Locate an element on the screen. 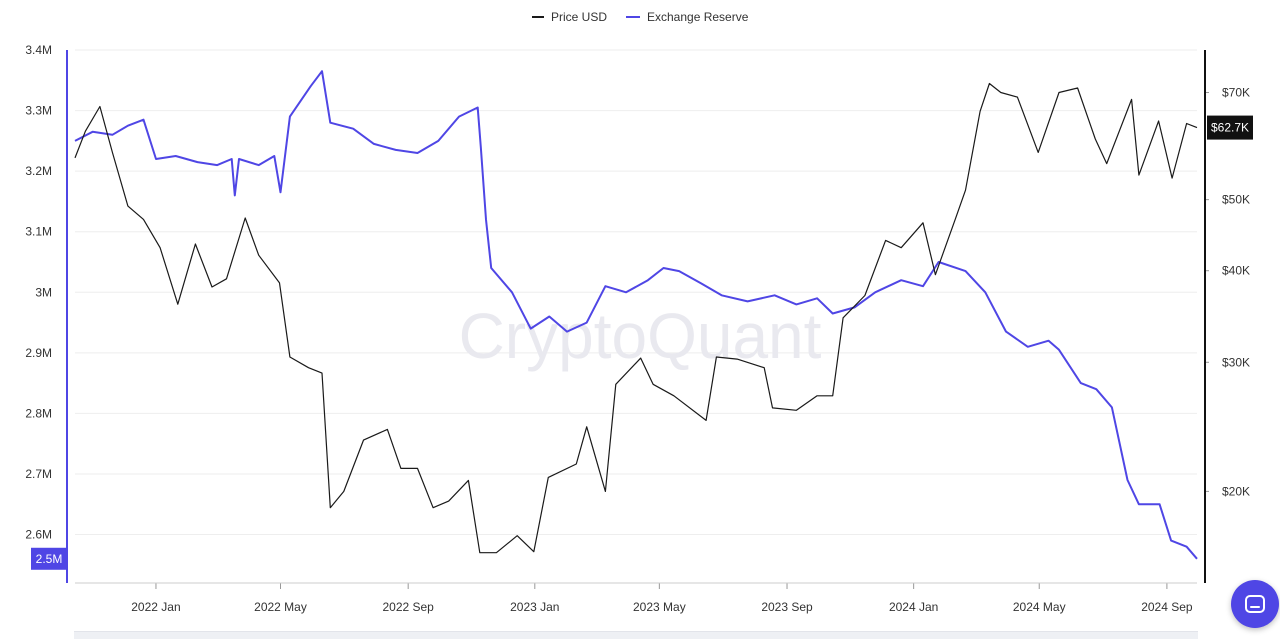  left-tick-label: 2.7M is located at coordinates (38, 474).